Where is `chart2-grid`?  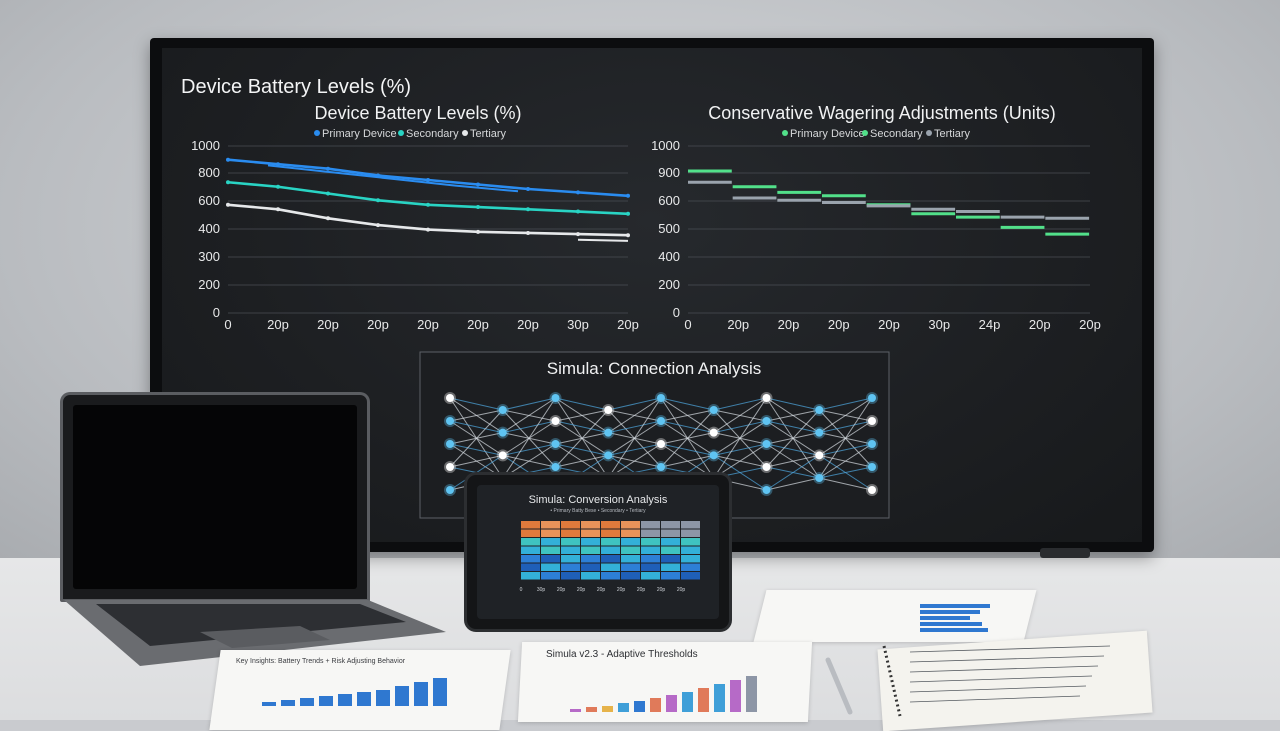 chart2-grid is located at coordinates (889, 229).